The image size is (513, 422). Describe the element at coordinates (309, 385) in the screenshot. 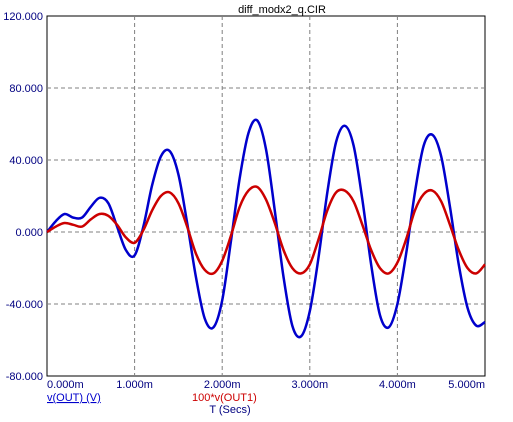

I see `x-tick-label: 3.000m` at that location.